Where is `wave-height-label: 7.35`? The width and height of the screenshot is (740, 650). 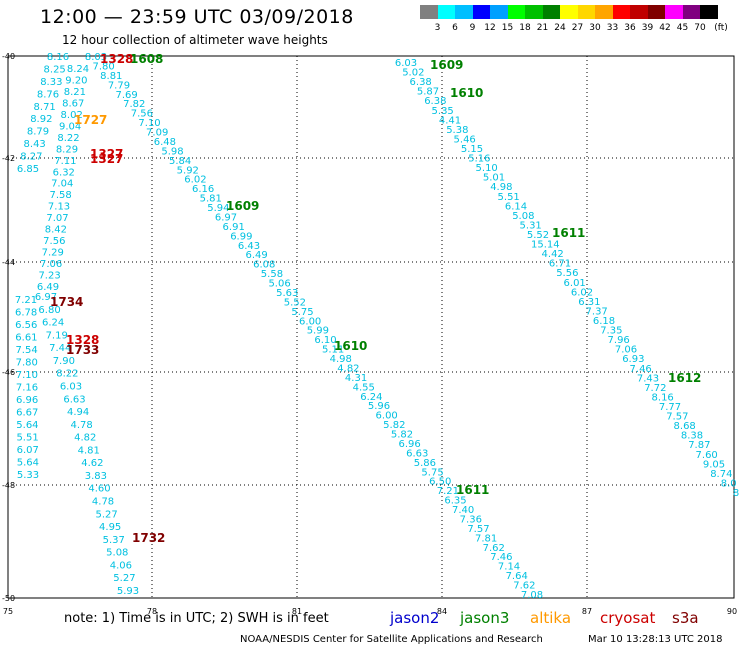 wave-height-label: 7.35 is located at coordinates (611, 331).